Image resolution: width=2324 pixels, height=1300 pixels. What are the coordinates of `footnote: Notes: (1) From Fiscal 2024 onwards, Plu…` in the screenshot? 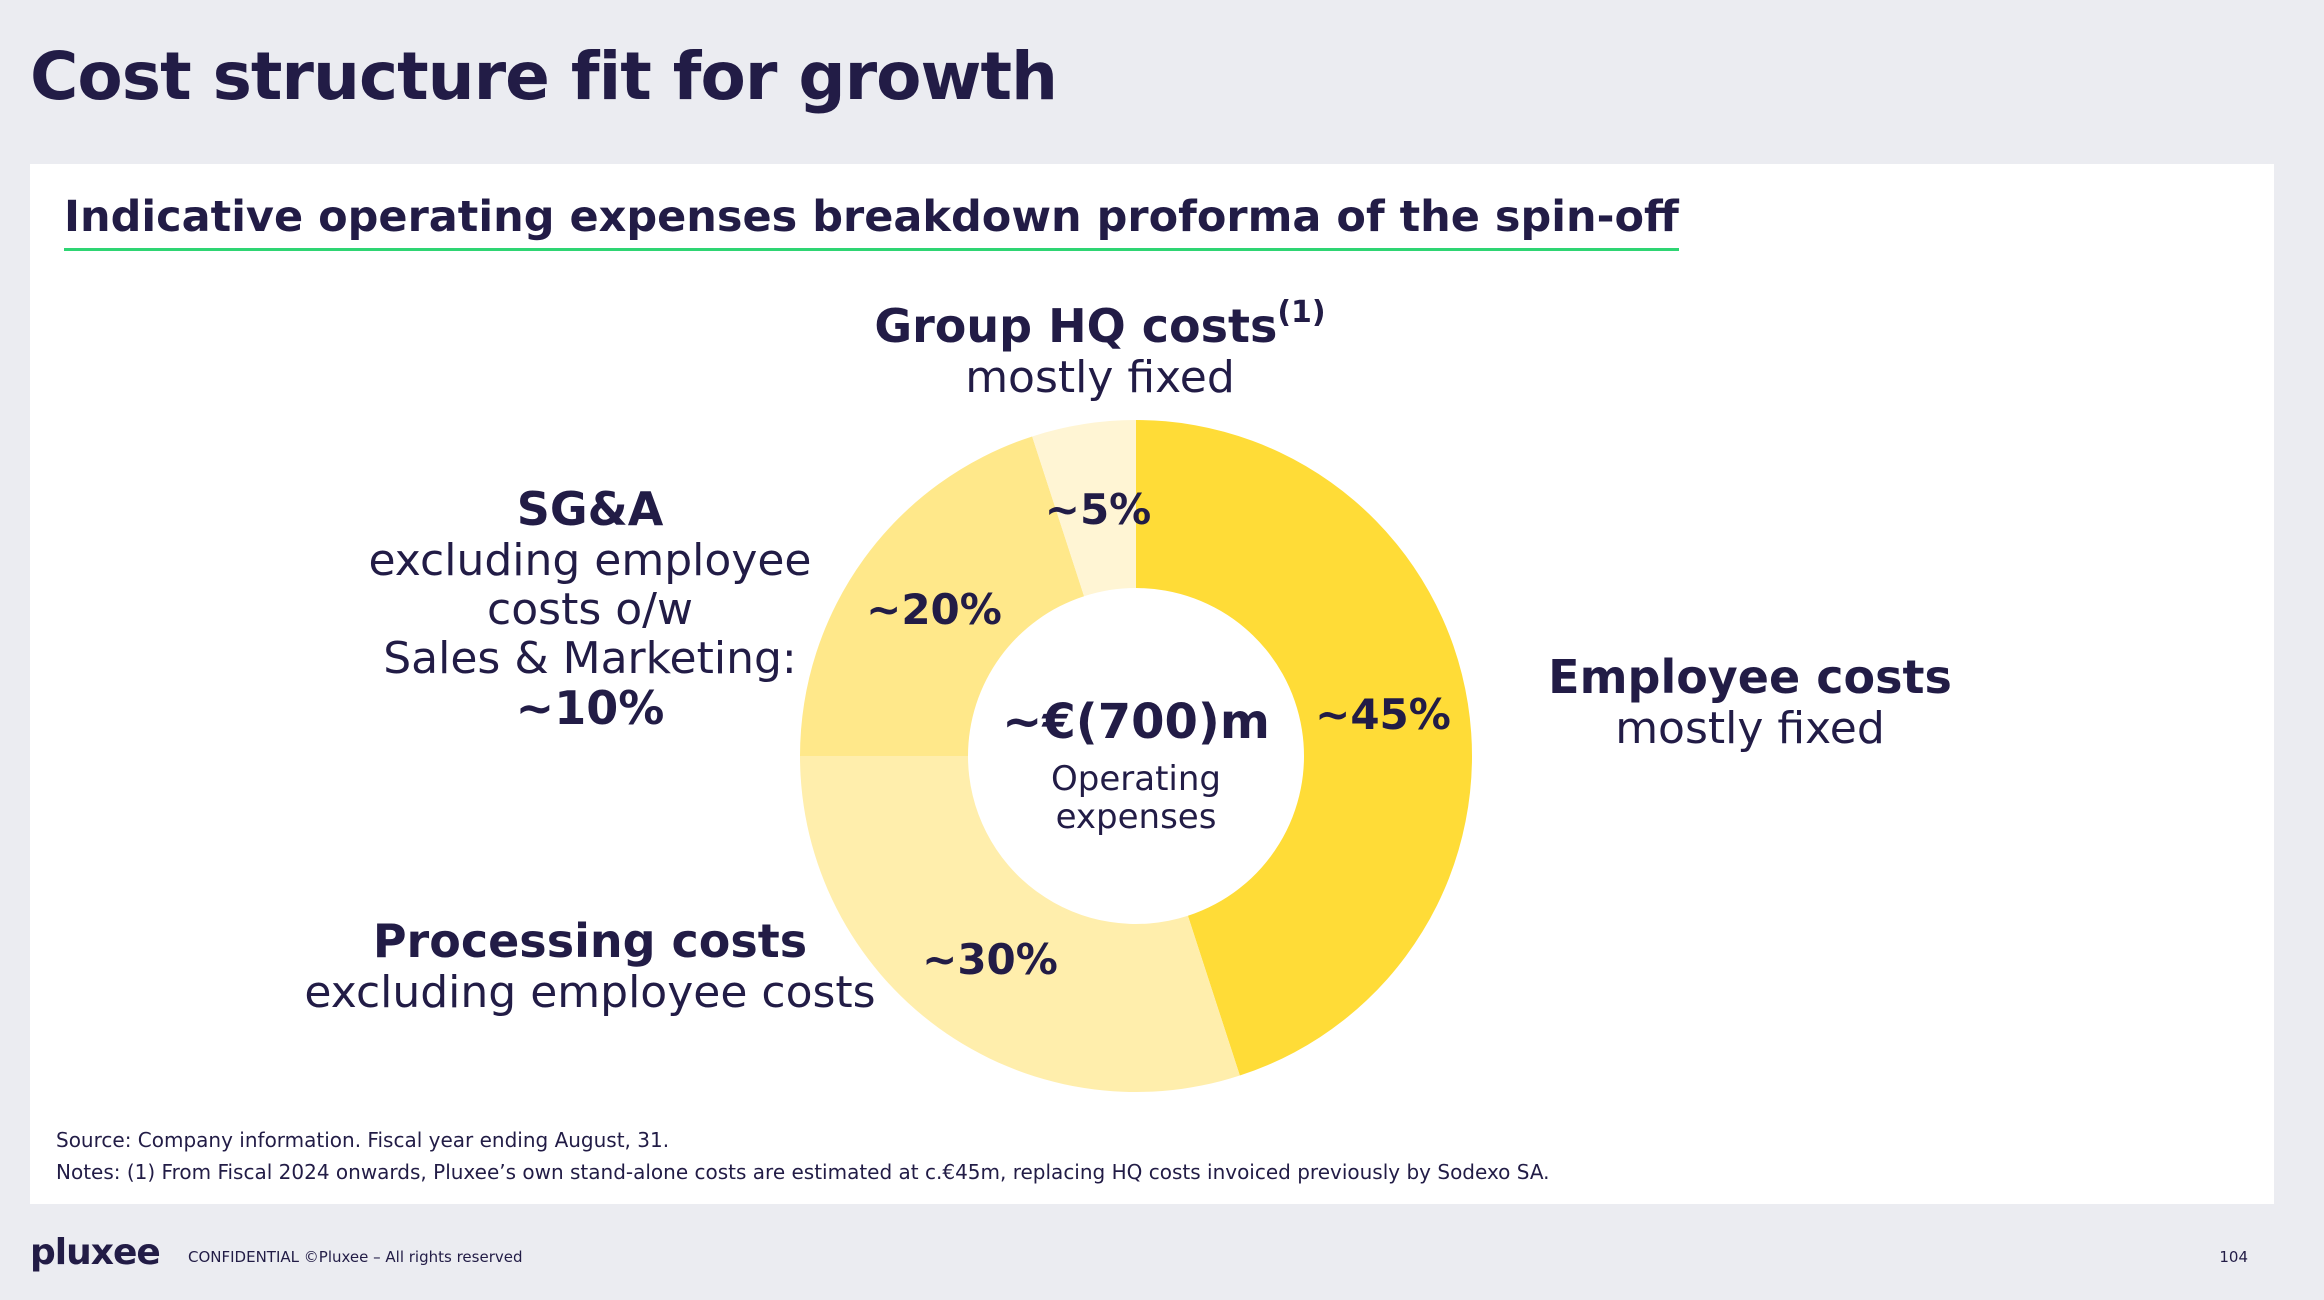 It's located at (803, 1172).